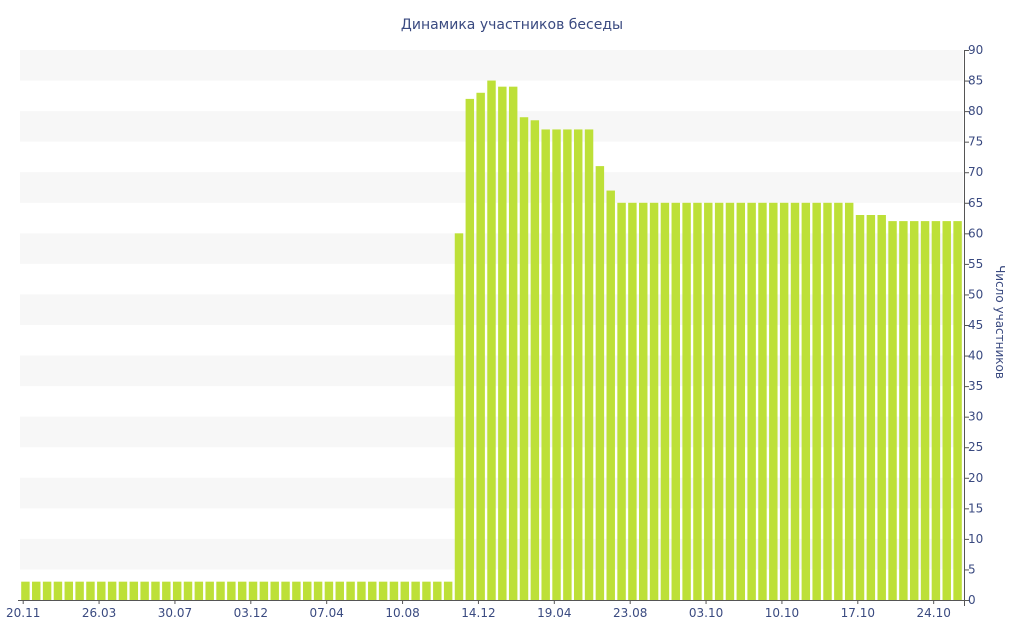 The height and width of the screenshot is (640, 1024). What do you see at coordinates (975, 50) in the screenshot?
I see `y-tick-label: 90` at bounding box center [975, 50].